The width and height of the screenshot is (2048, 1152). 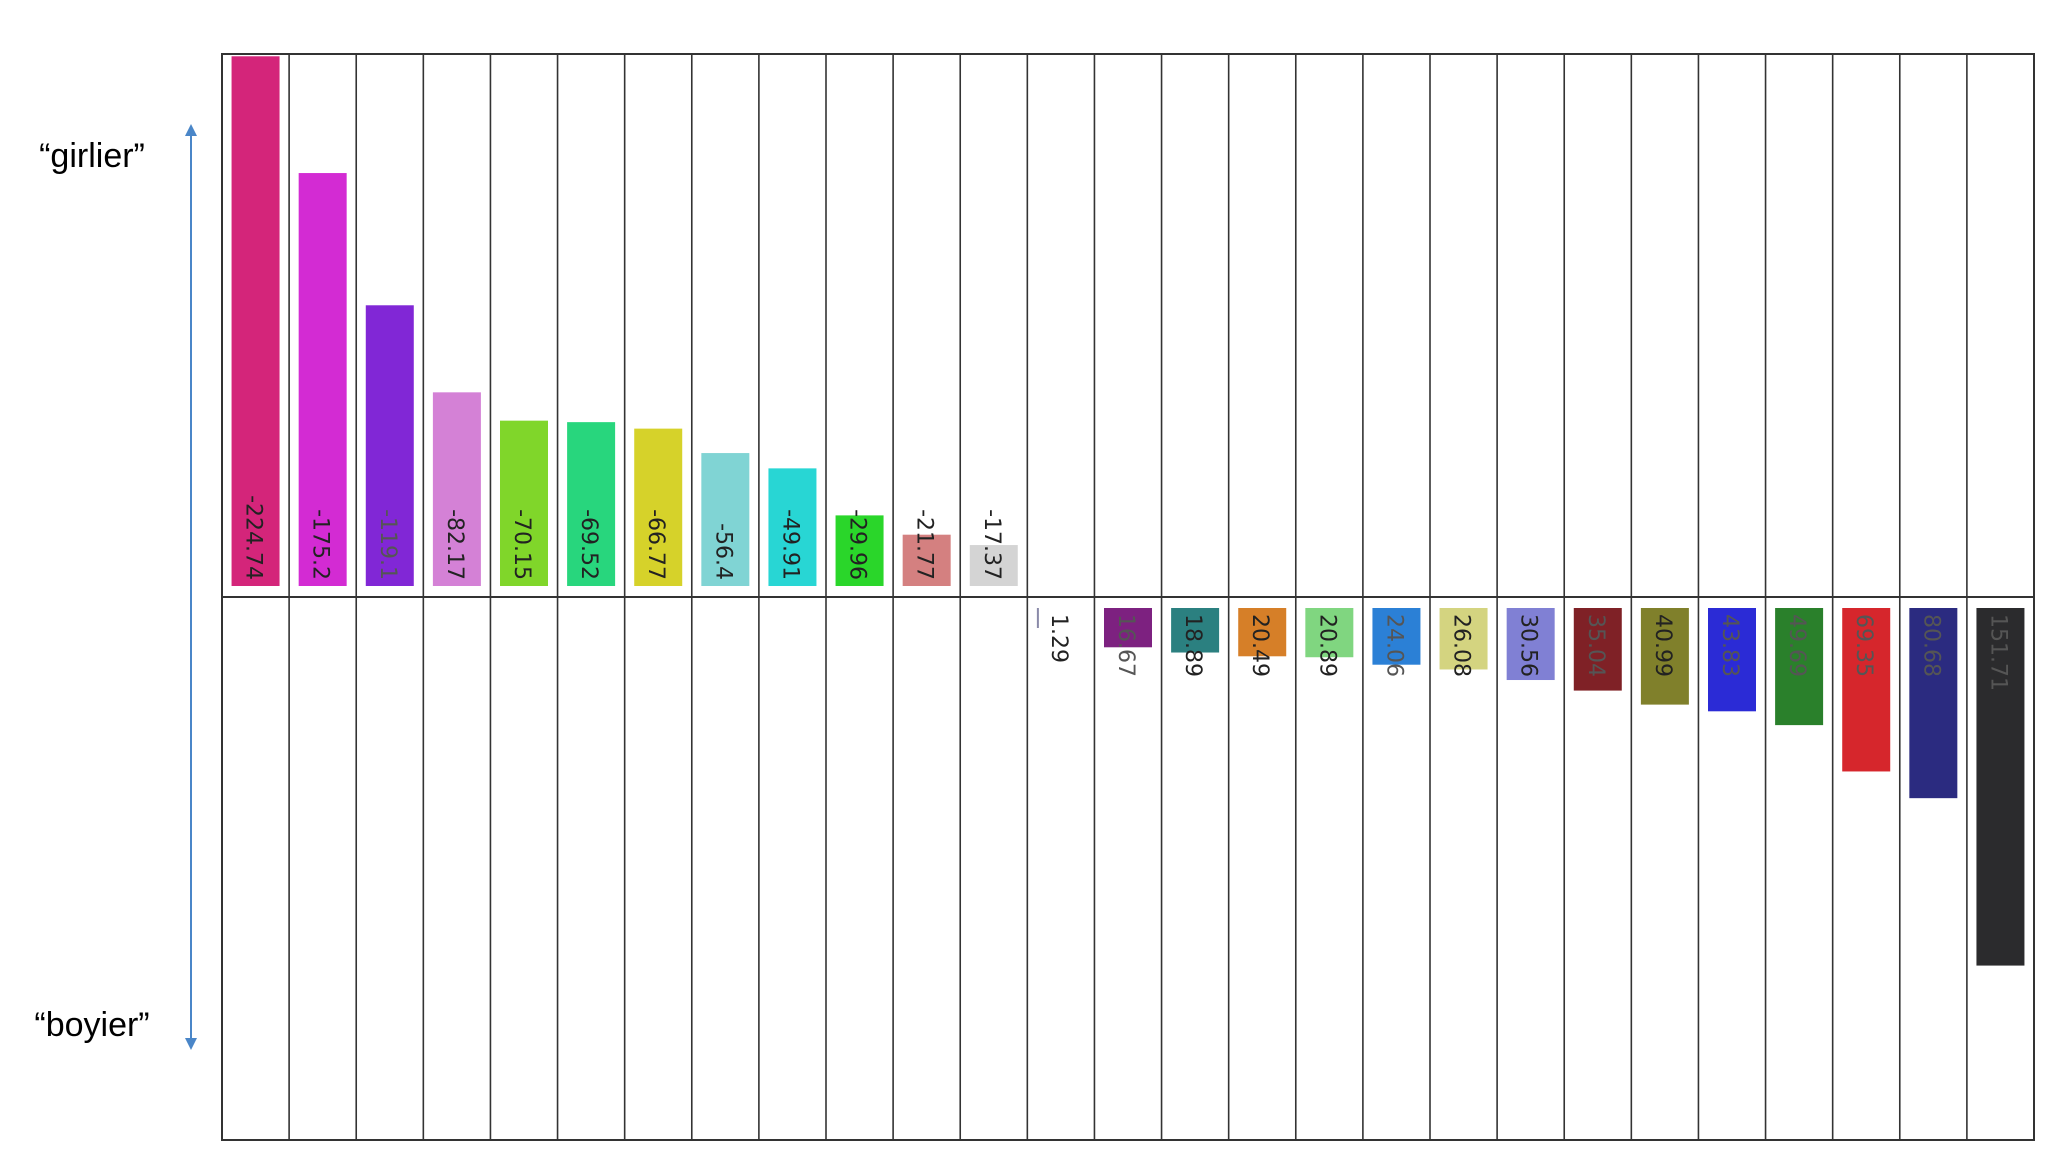 What do you see at coordinates (191, 1044) in the screenshot?
I see `arrow-head-down` at bounding box center [191, 1044].